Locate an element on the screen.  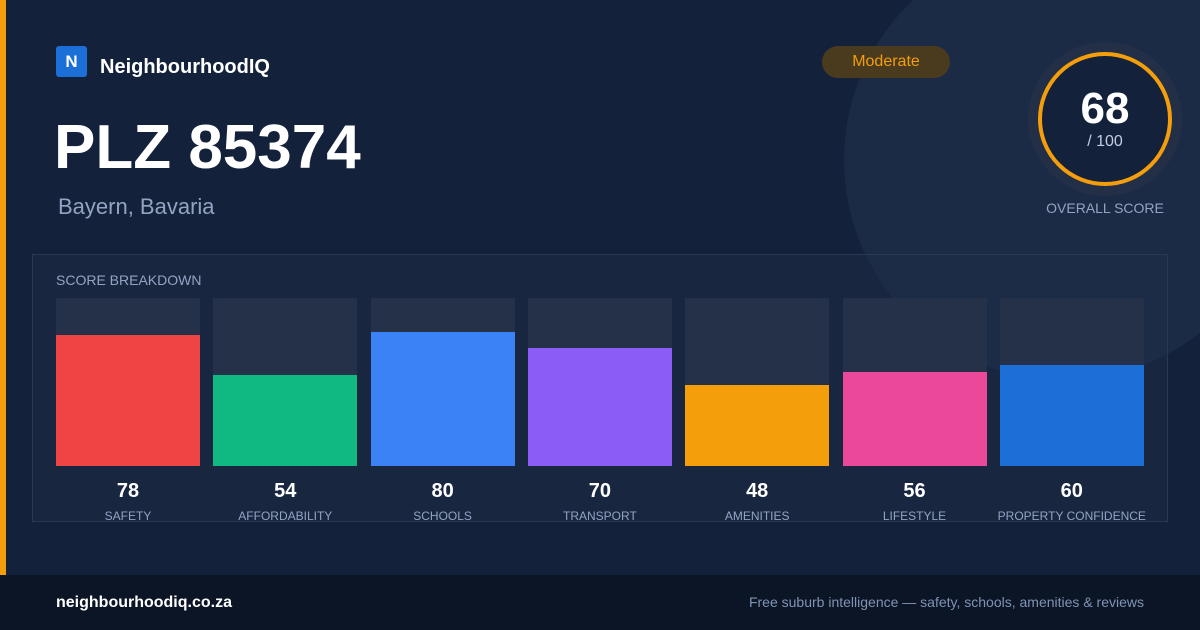
value-label: 48 is located at coordinates (757, 491).